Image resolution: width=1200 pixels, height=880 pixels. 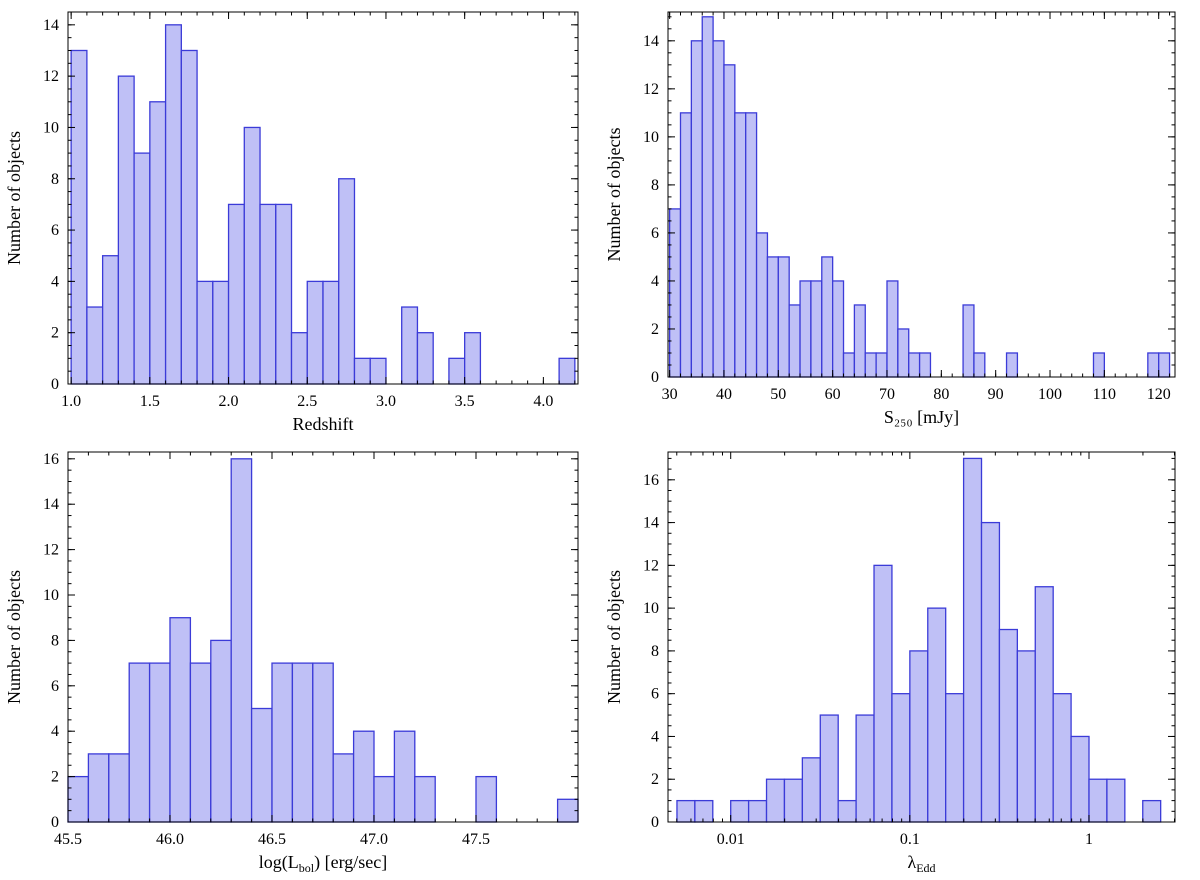 I want to click on x-axis-label: log(Lbol) [erg/sec], so click(x=323, y=863).